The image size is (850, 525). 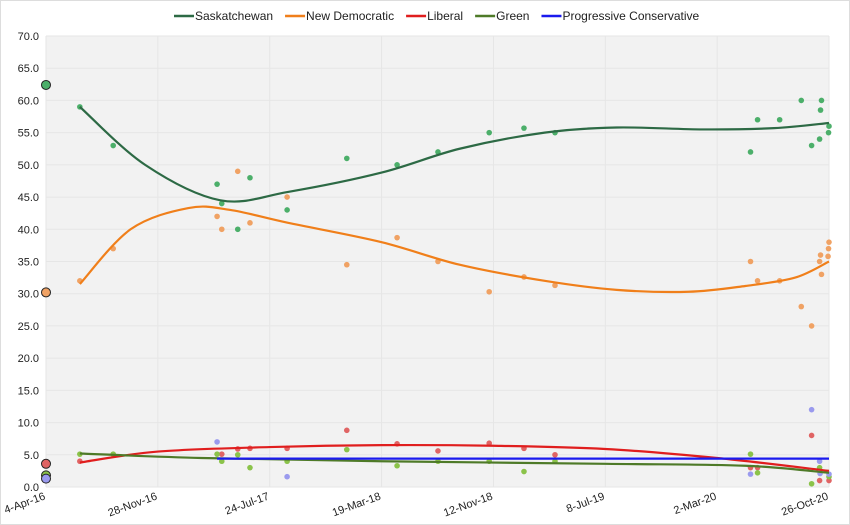 I want to click on x-tick-label: 26-Oct-20, so click(x=805, y=505).